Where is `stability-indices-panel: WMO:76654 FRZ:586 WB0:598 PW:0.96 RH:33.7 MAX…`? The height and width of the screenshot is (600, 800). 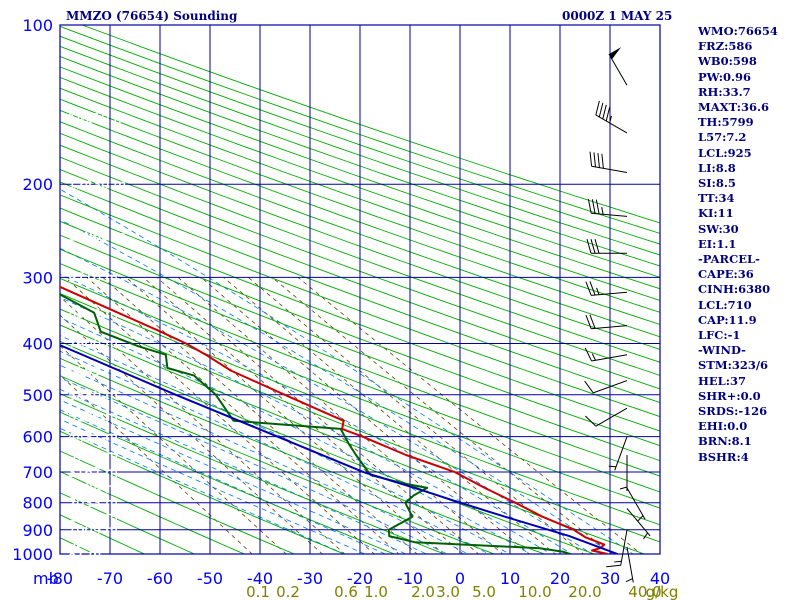 stability-indices-panel: WMO:76654 FRZ:586 WB0:598 PW:0.96 RH:33.7 MAX… is located at coordinates (738, 244).